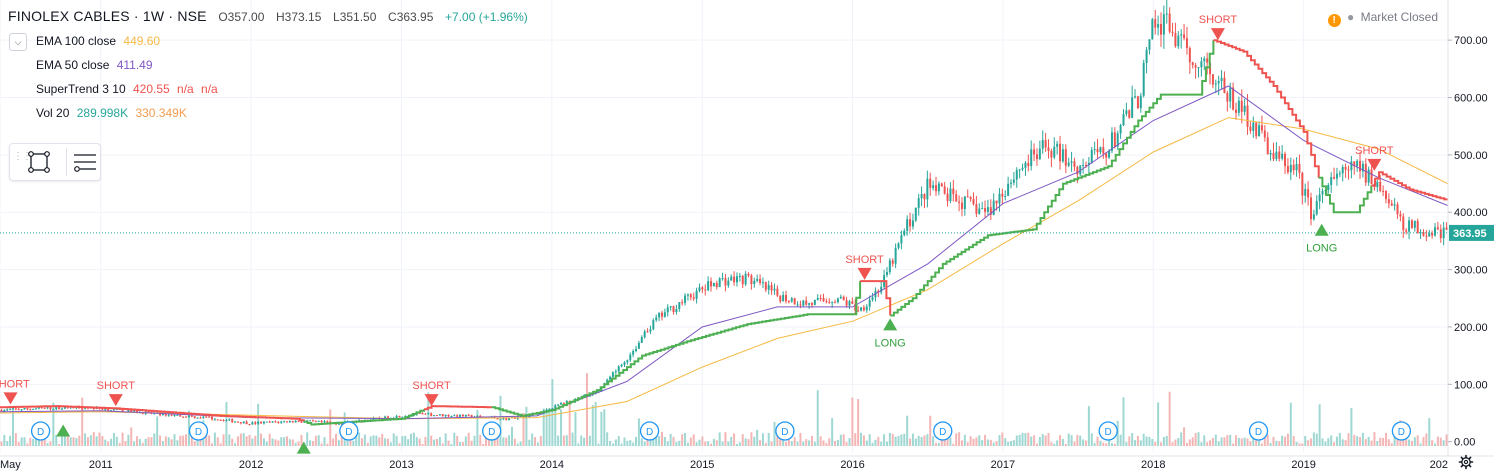  What do you see at coordinates (107, 16) in the screenshot?
I see `symbol-title: FINOLEX CABLES · 1W · NSE` at bounding box center [107, 16].